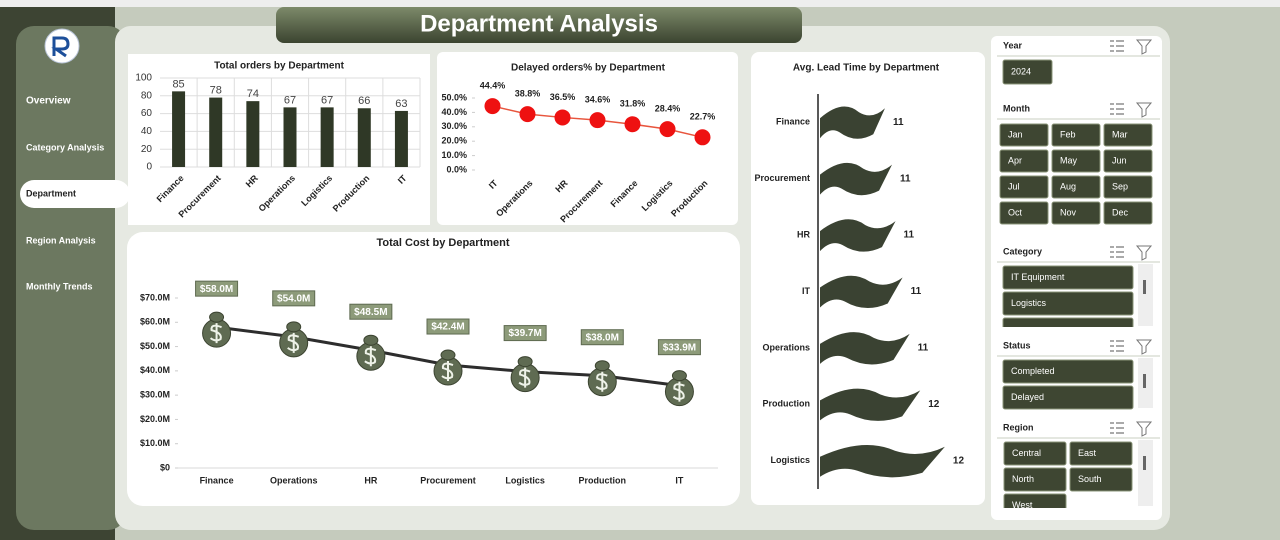  Describe the element at coordinates (61, 240) in the screenshot. I see `nav-item: Region Analysis` at that location.